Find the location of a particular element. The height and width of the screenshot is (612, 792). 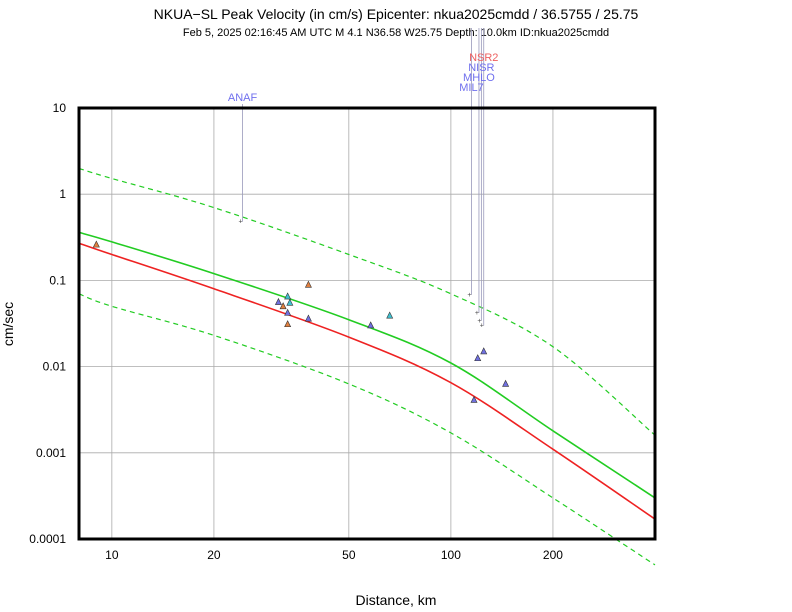

x-tick-label: 10 is located at coordinates (112, 555).